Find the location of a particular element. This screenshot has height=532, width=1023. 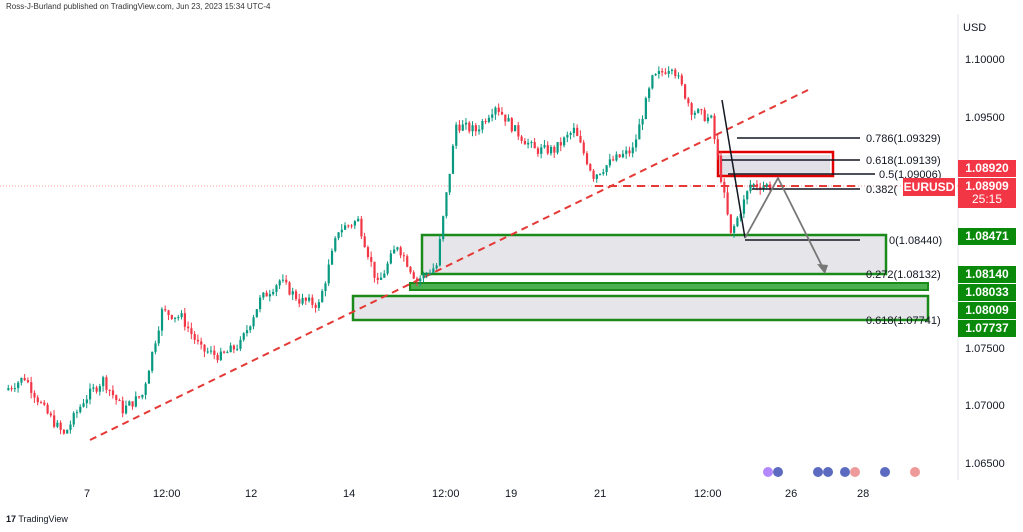

event-icons is located at coordinates (841, 472).